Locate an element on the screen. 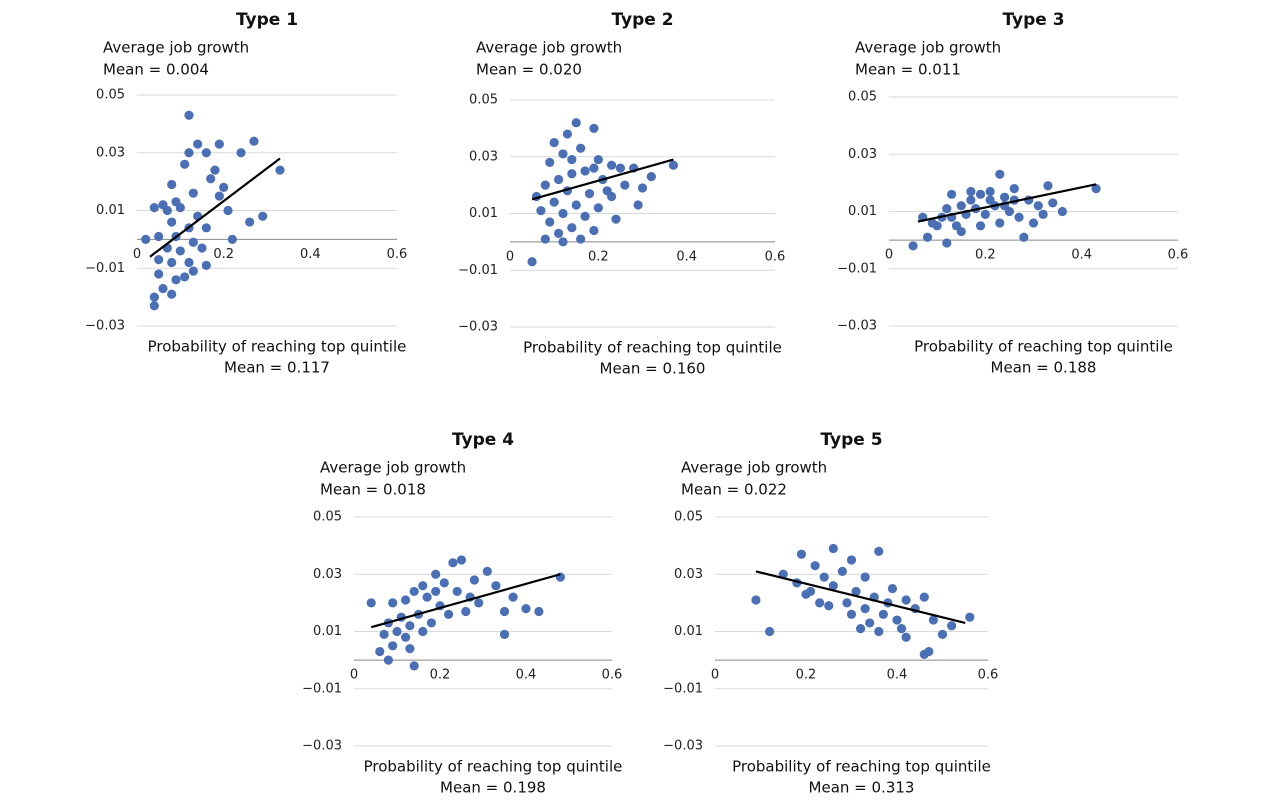 The height and width of the screenshot is (800, 1280). x-mean-label: Mean = 0.188 is located at coordinates (1044, 368).